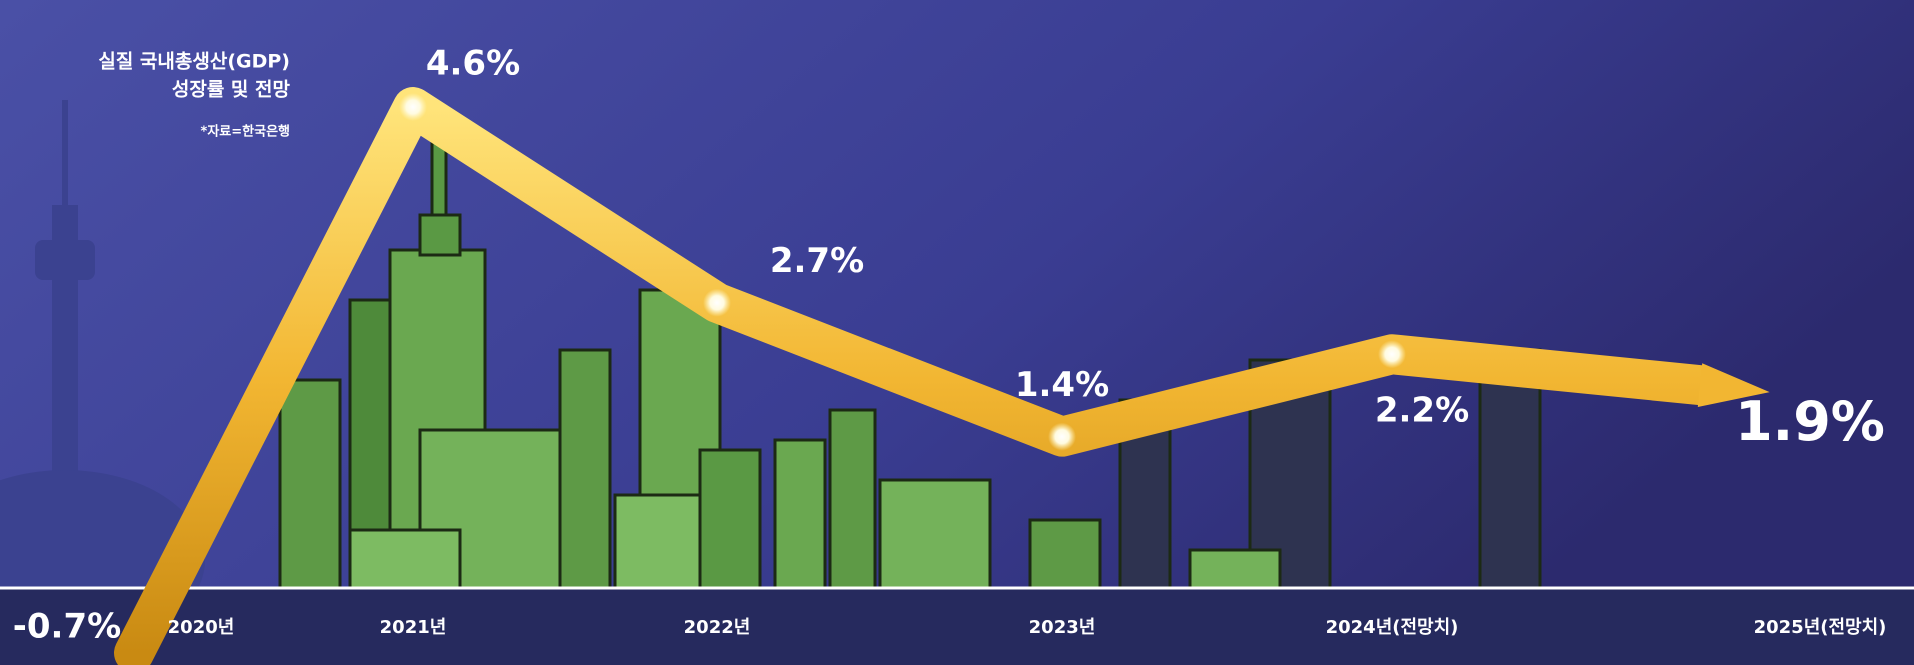  What do you see at coordinates (194, 62) in the screenshot?
I see `chart-title: 실질 국내총생산(GDP)` at bounding box center [194, 62].